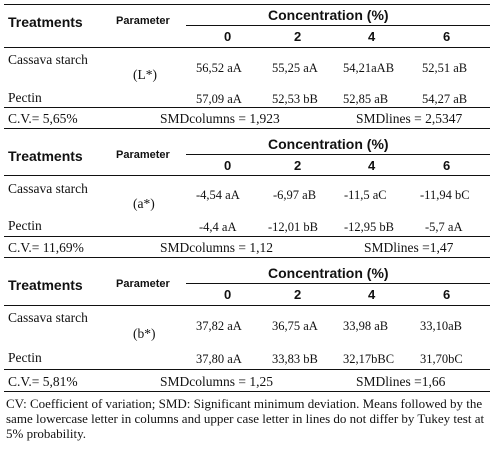 The width and height of the screenshot is (493, 452). Describe the element at coordinates (216, 381) in the screenshot. I see `smd-columns: SMDcolumns = 1,25` at that location.